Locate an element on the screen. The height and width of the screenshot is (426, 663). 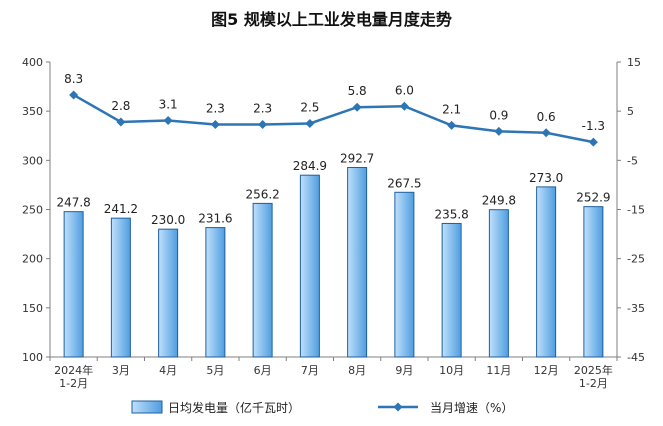
legend-bar-swatch is located at coordinates (147, 407).